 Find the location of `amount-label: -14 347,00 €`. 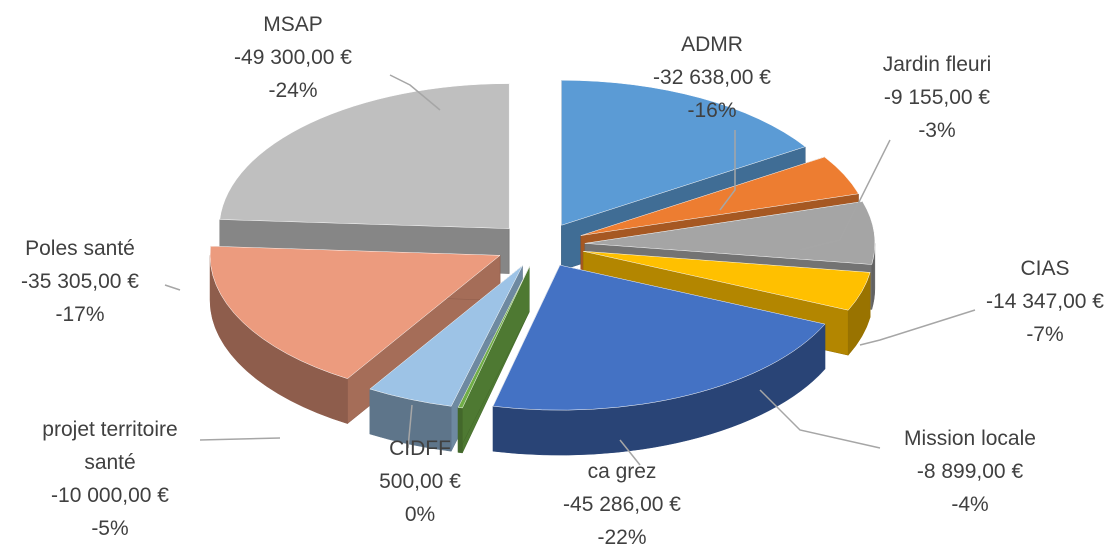

amount-label: -14 347,00 € is located at coordinates (1045, 301).